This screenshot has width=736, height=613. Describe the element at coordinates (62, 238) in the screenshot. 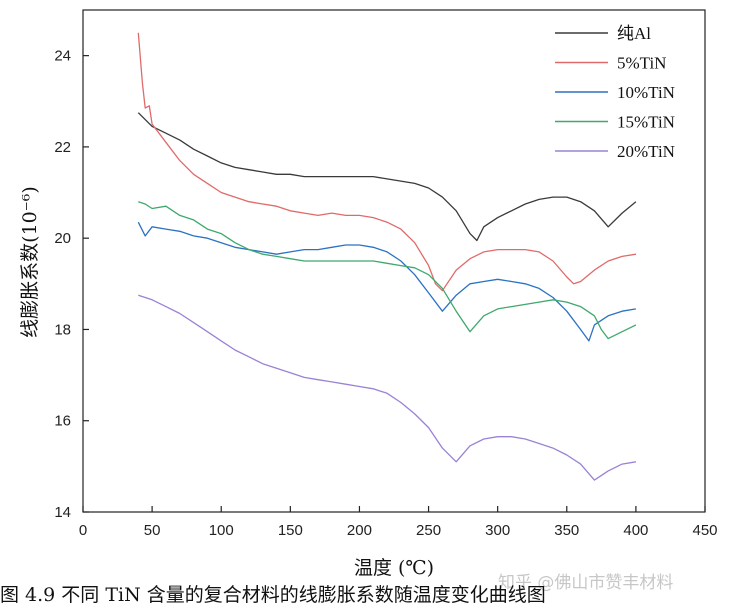

I see `y-tick-label: 20` at that location.